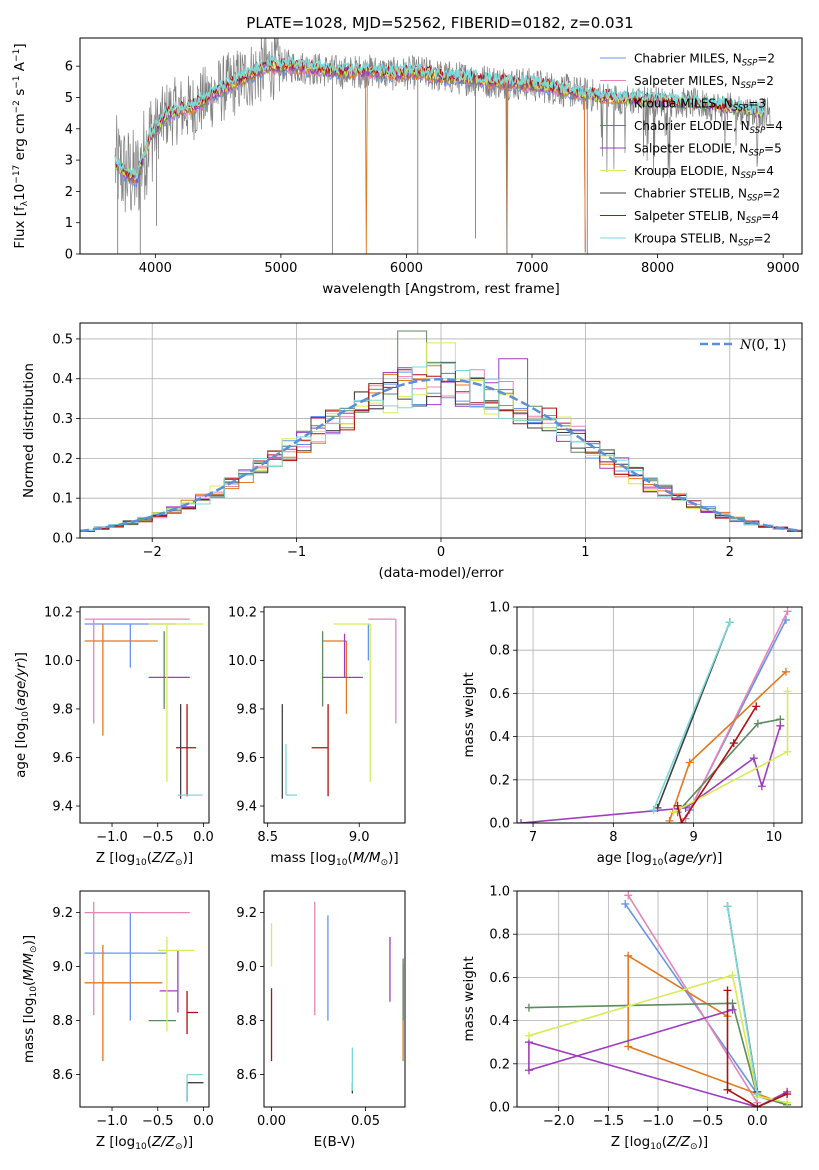  I want to click on y-tick-label: 0.3, so click(62, 419).